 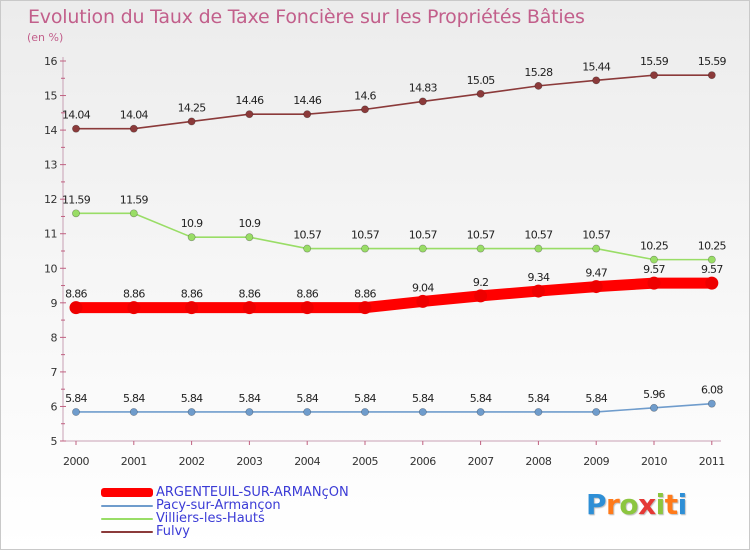 I want to click on y-tick-label: 14, so click(x=50, y=130).